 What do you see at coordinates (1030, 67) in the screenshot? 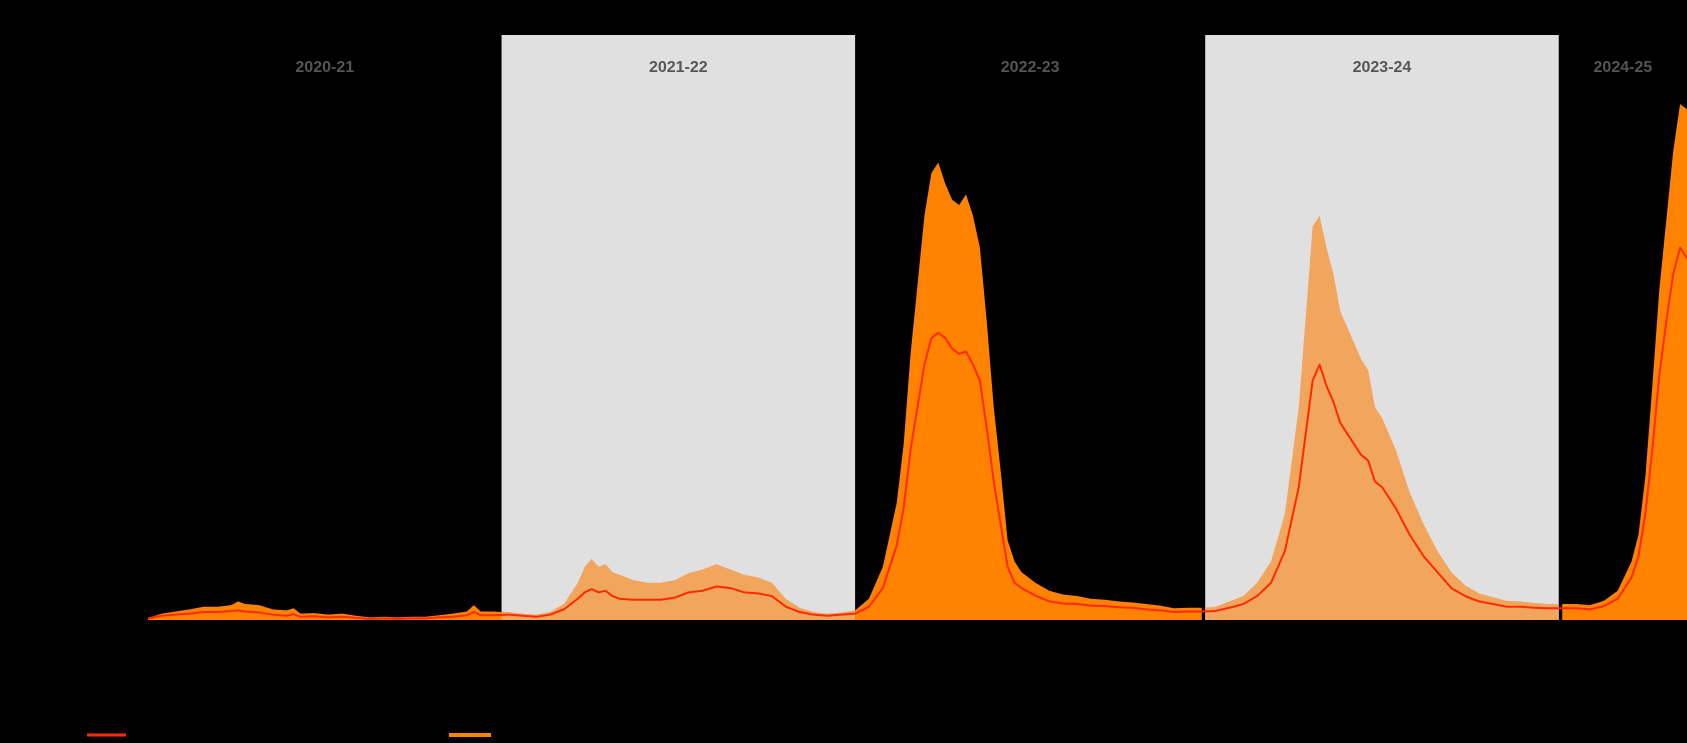
I see `season-label-2022-23: 2022-23` at bounding box center [1030, 67].